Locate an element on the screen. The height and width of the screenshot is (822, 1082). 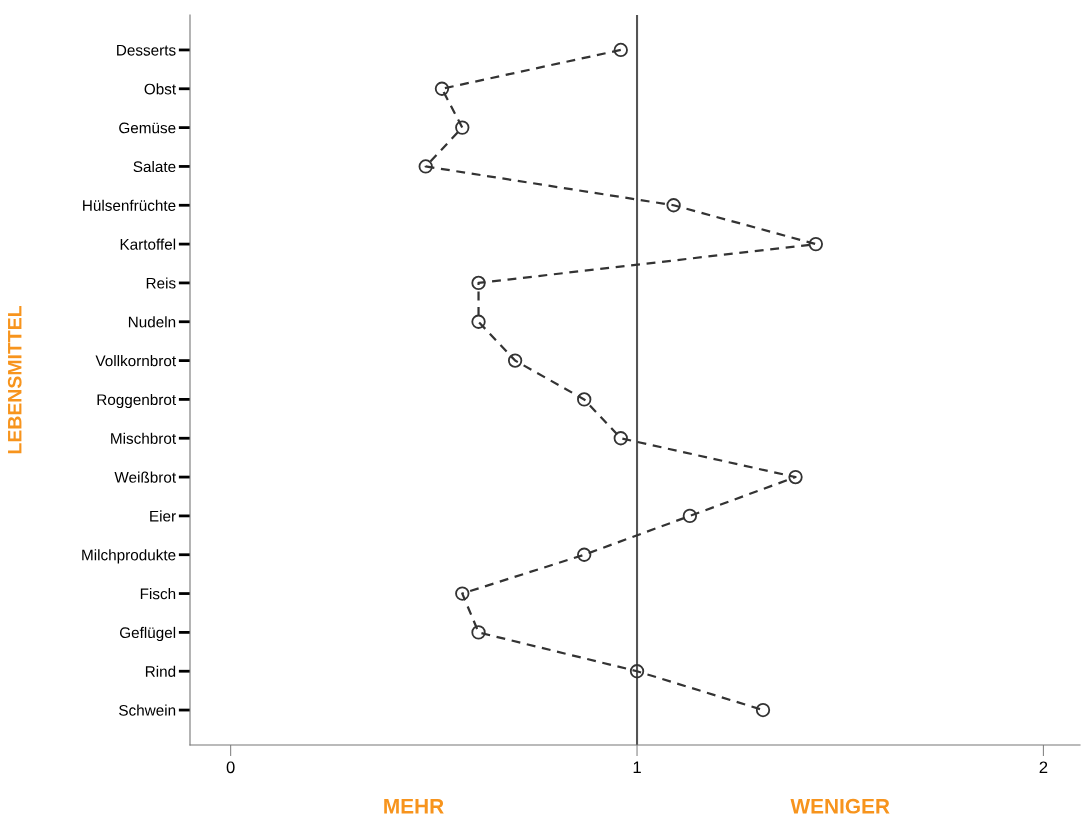
y-tick-label: Obst is located at coordinates (160, 89).